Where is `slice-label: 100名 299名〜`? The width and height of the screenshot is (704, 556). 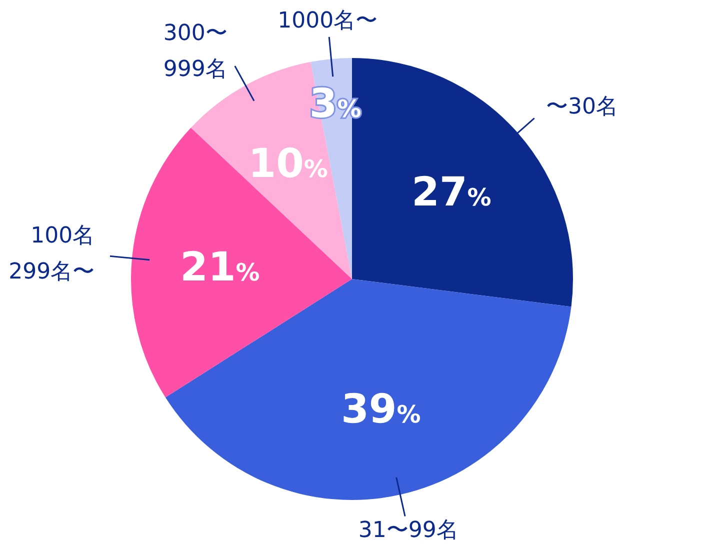 slice-label: 100名 299名〜 is located at coordinates (51, 253).